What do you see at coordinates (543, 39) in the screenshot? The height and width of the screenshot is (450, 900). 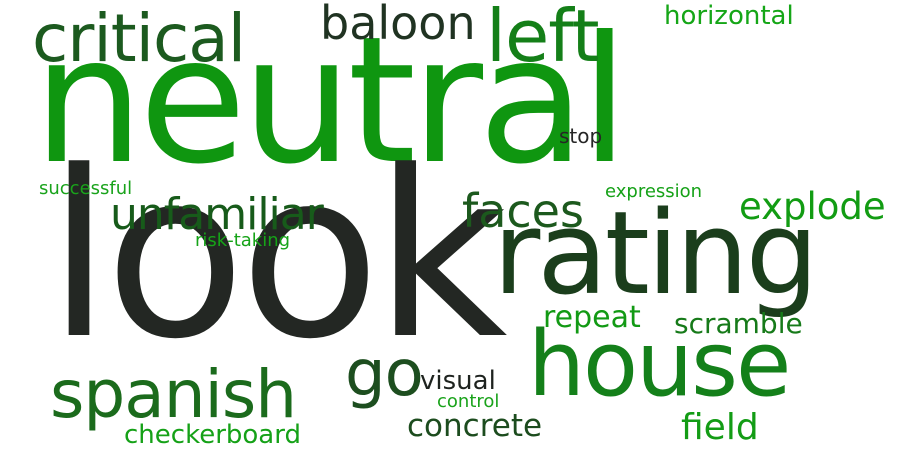 I see `word-left: left` at bounding box center [543, 39].